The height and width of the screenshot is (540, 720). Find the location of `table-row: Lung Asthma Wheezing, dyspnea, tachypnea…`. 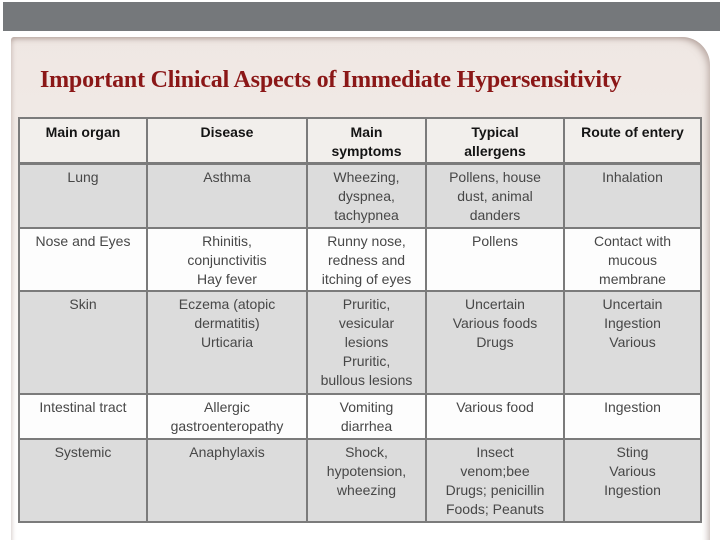

table-row: Lung Asthma Wheezing, dyspnea, tachypnea… is located at coordinates (360, 195).